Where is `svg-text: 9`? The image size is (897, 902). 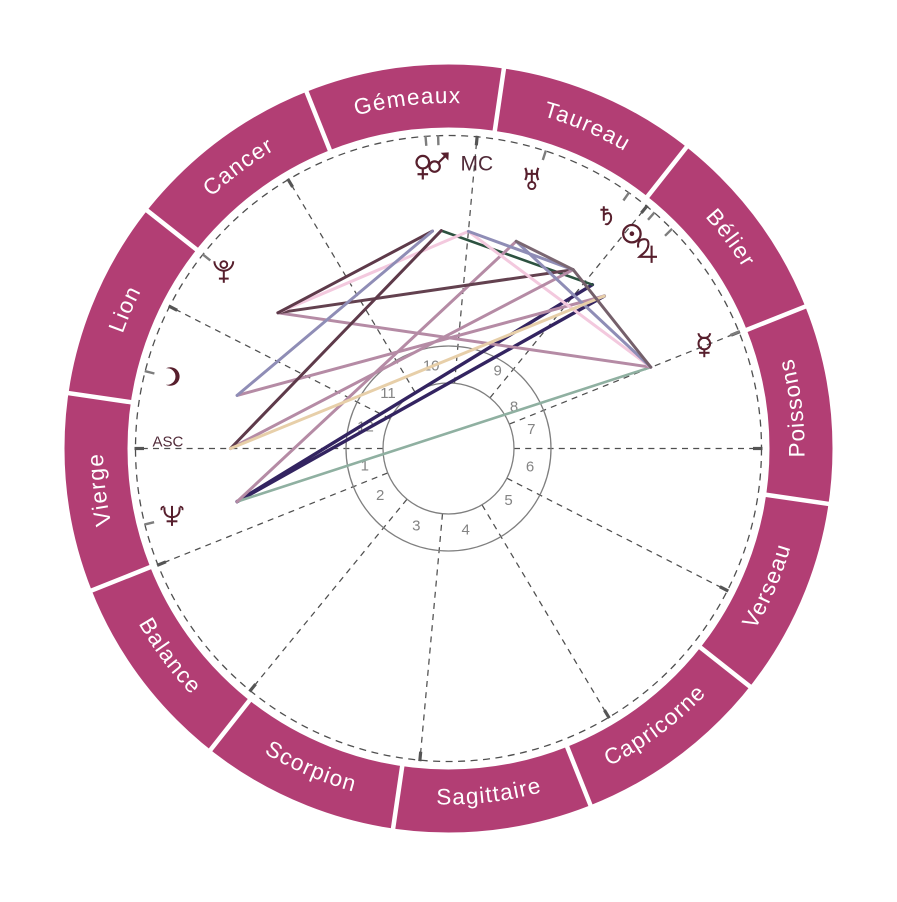 svg-text: 9 is located at coordinates (498, 370).